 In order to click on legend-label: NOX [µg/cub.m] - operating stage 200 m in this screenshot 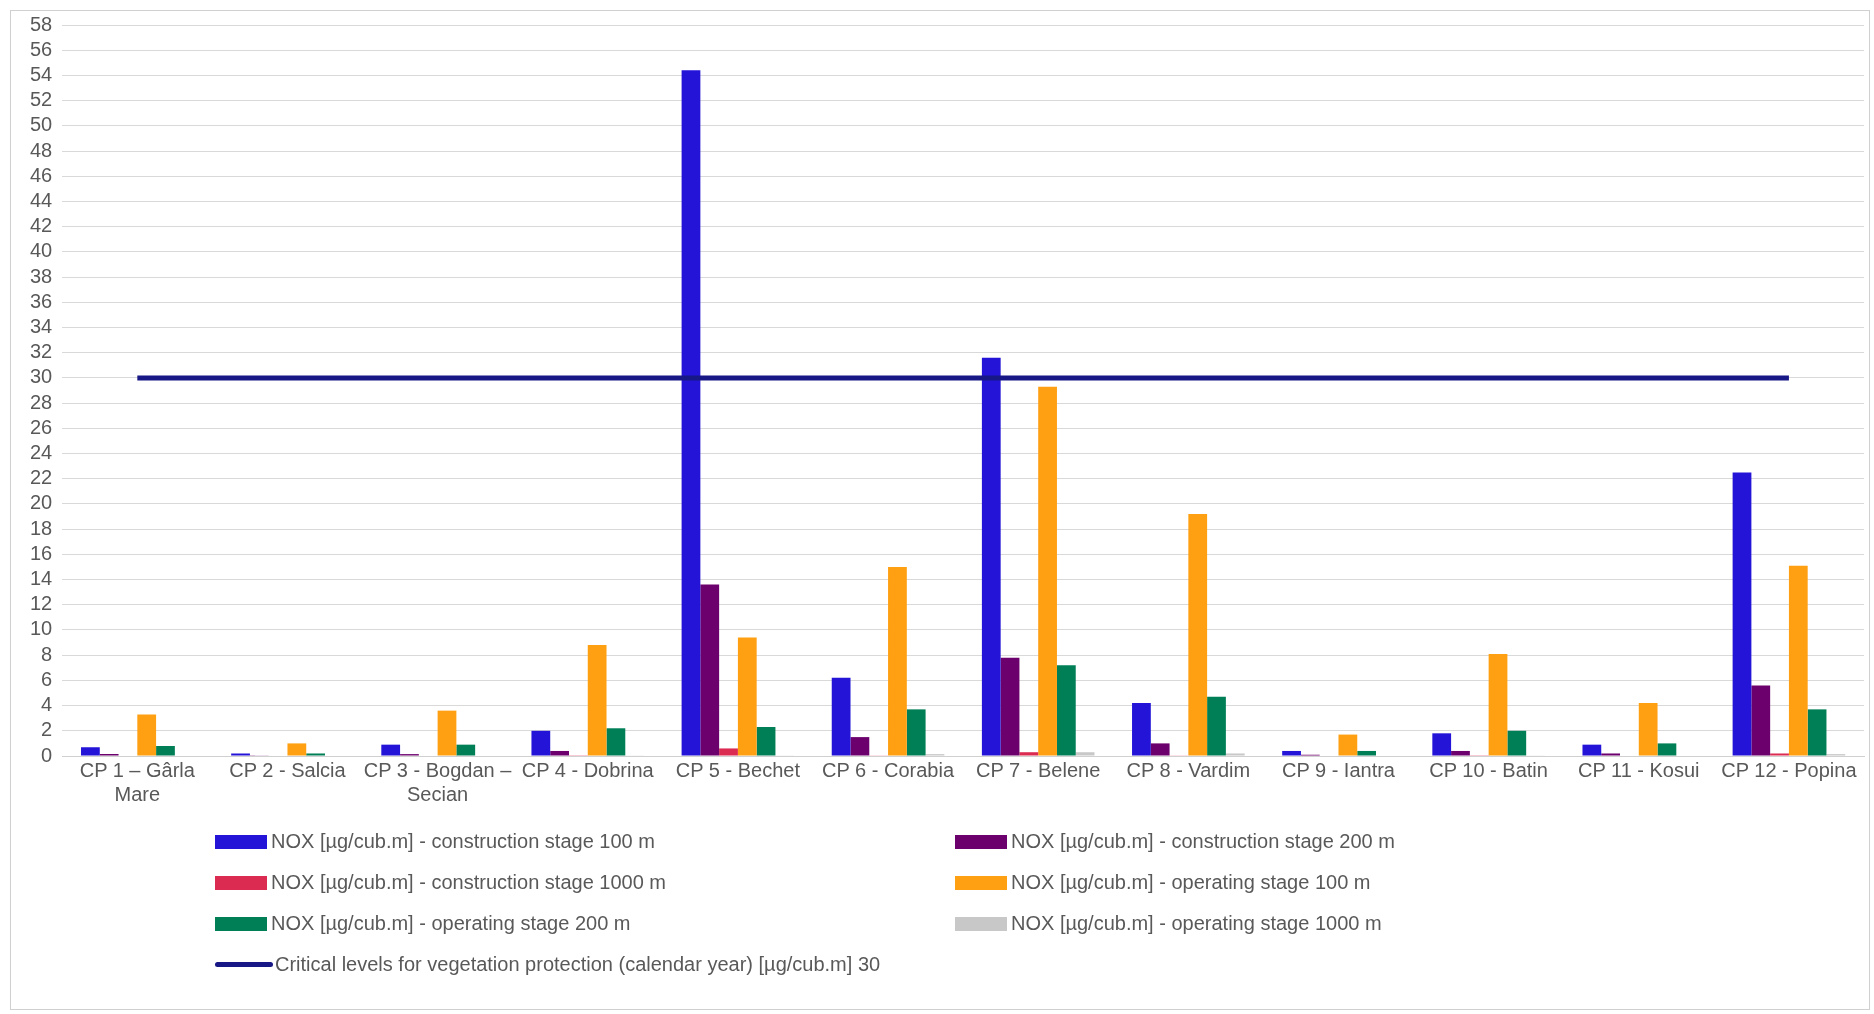, I will do `click(451, 923)`.